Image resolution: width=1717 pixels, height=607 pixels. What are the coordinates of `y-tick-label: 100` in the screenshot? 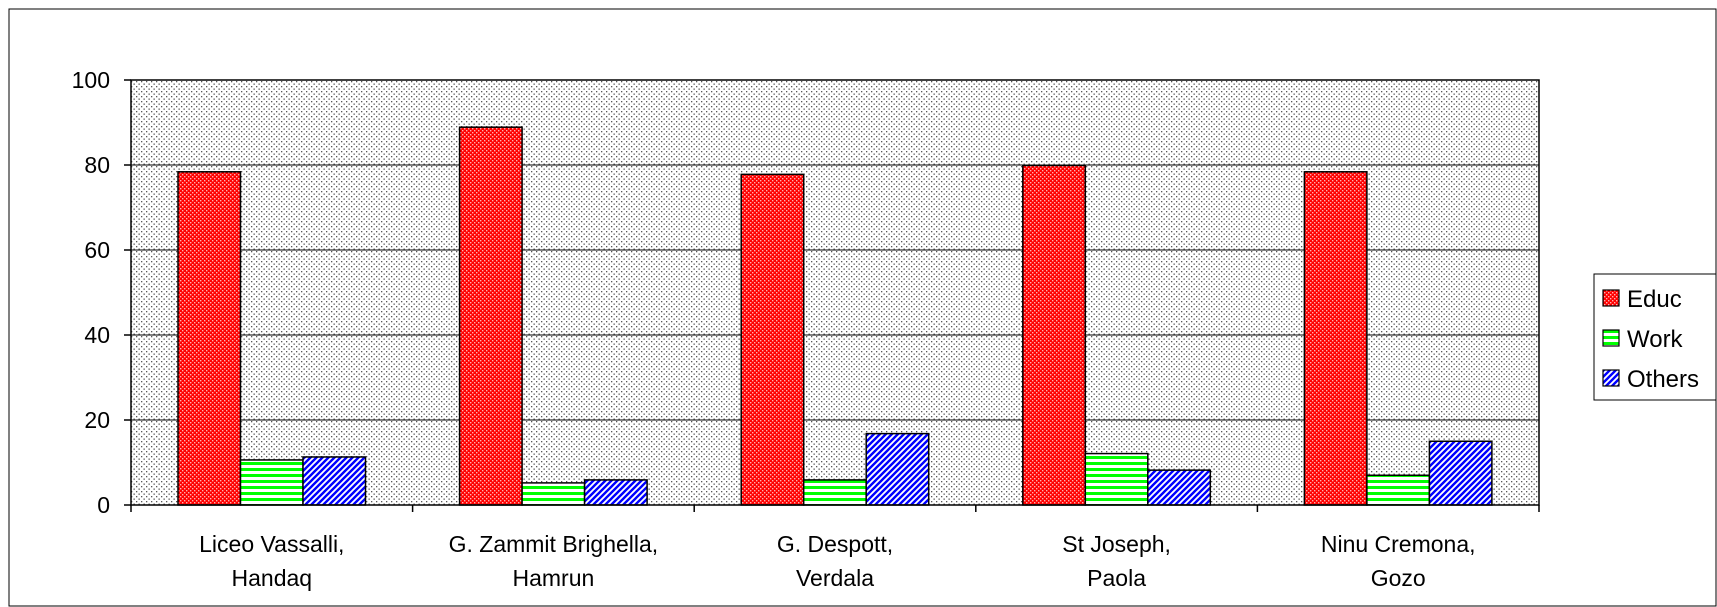 It's located at (91, 80).